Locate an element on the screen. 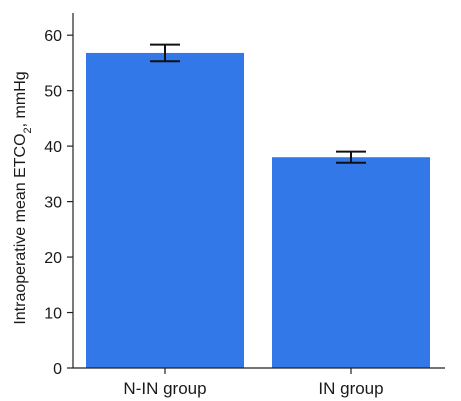  x-tick-label: N-IN group is located at coordinates (164, 388).